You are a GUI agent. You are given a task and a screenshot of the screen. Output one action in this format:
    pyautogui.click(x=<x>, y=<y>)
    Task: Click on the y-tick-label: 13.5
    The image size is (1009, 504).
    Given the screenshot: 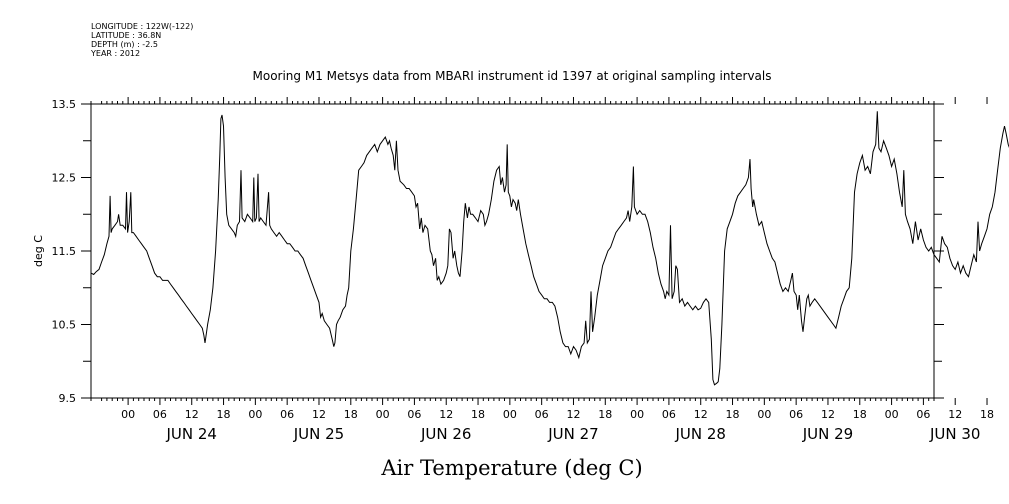 What is the action you would take?
    pyautogui.click(x=64, y=104)
    